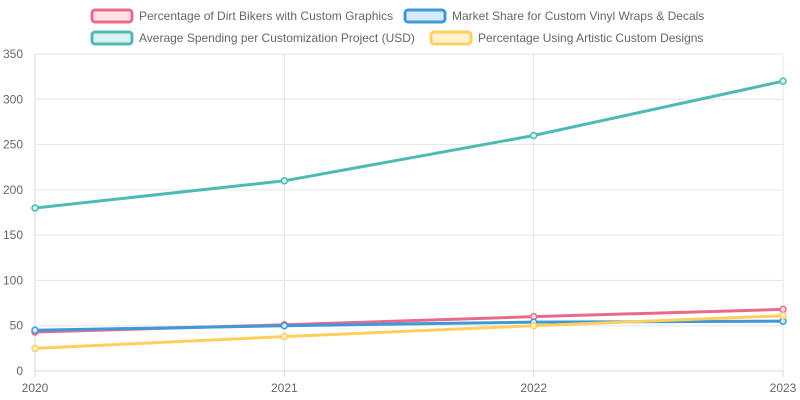 Image resolution: width=800 pixels, height=400 pixels. Describe the element at coordinates (13, 190) in the screenshot. I see `y-tick-label: 200` at that location.